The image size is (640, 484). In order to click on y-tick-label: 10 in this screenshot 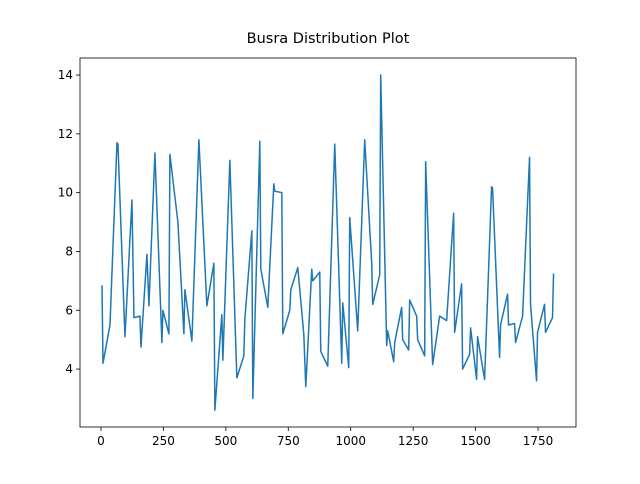, I will do `click(65, 193)`.